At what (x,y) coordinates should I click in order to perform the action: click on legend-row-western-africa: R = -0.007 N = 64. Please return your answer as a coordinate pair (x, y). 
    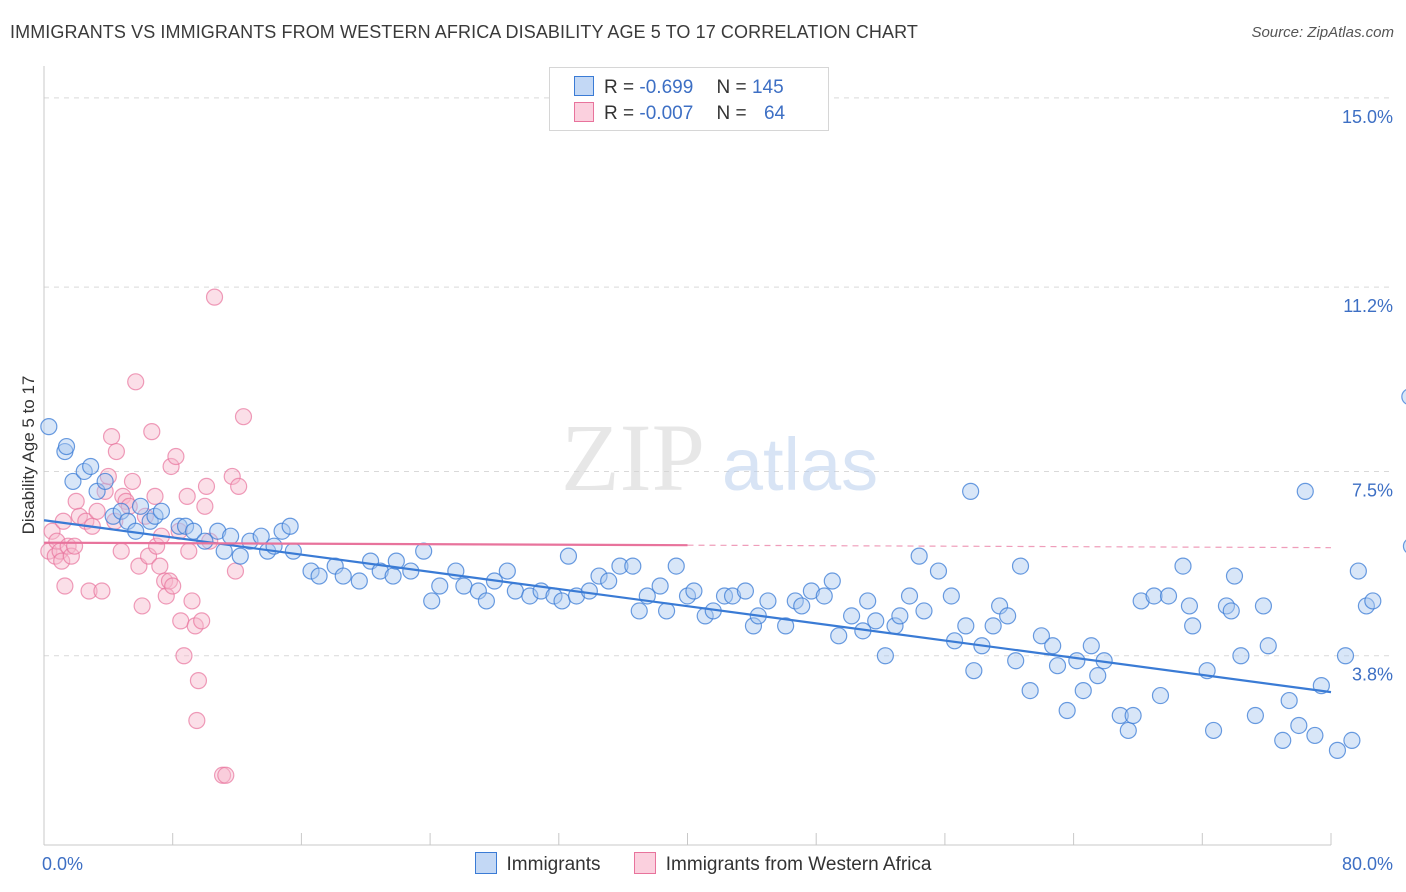
    Looking at the image, I should click on (679, 114).